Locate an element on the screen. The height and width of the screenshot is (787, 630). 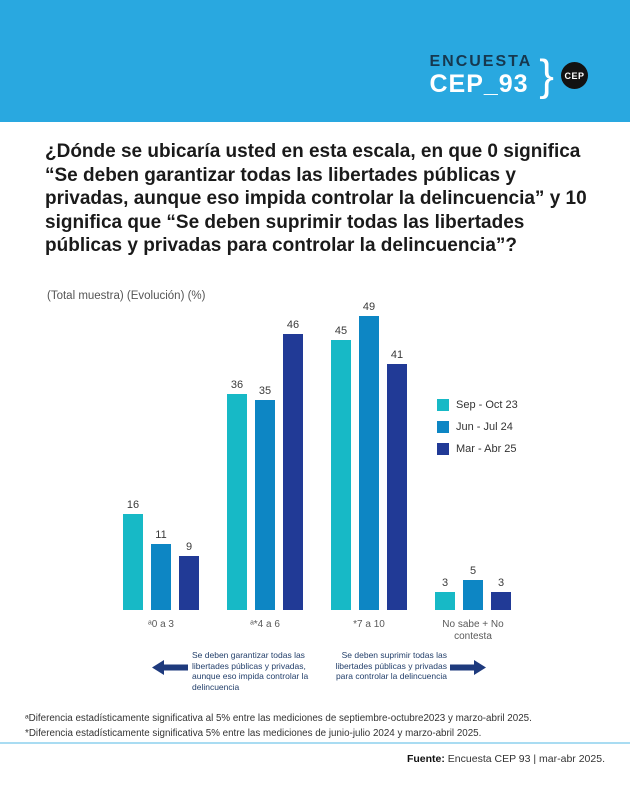
bar-with-label: 36 is located at coordinates (237, 494).